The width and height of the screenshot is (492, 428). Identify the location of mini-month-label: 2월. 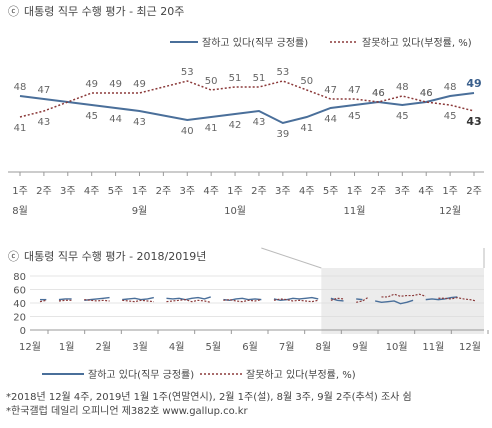
(104, 347).